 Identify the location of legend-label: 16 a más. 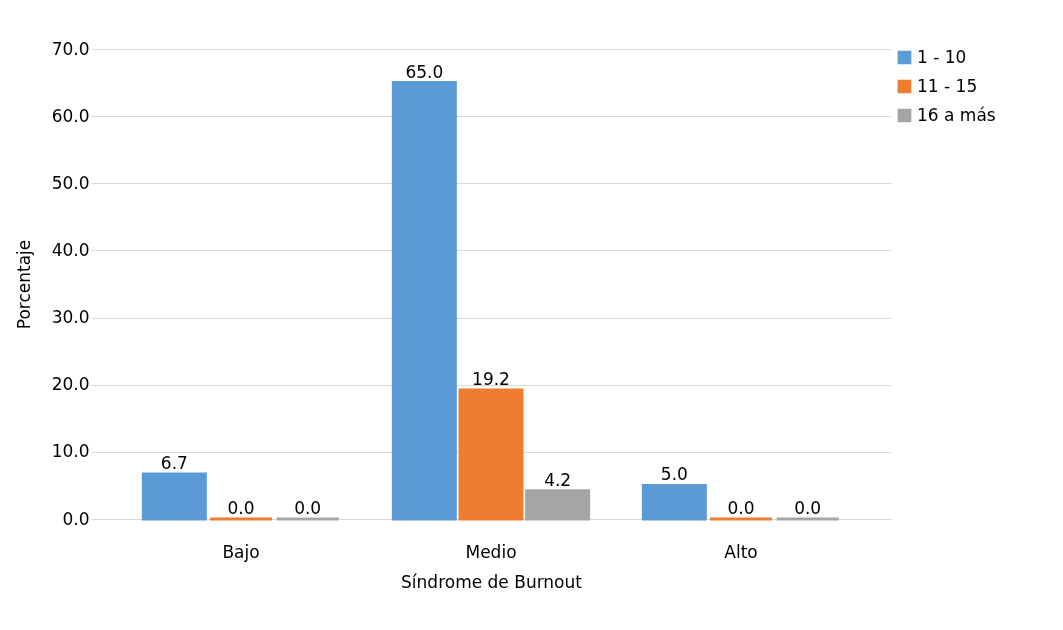
(956, 114).